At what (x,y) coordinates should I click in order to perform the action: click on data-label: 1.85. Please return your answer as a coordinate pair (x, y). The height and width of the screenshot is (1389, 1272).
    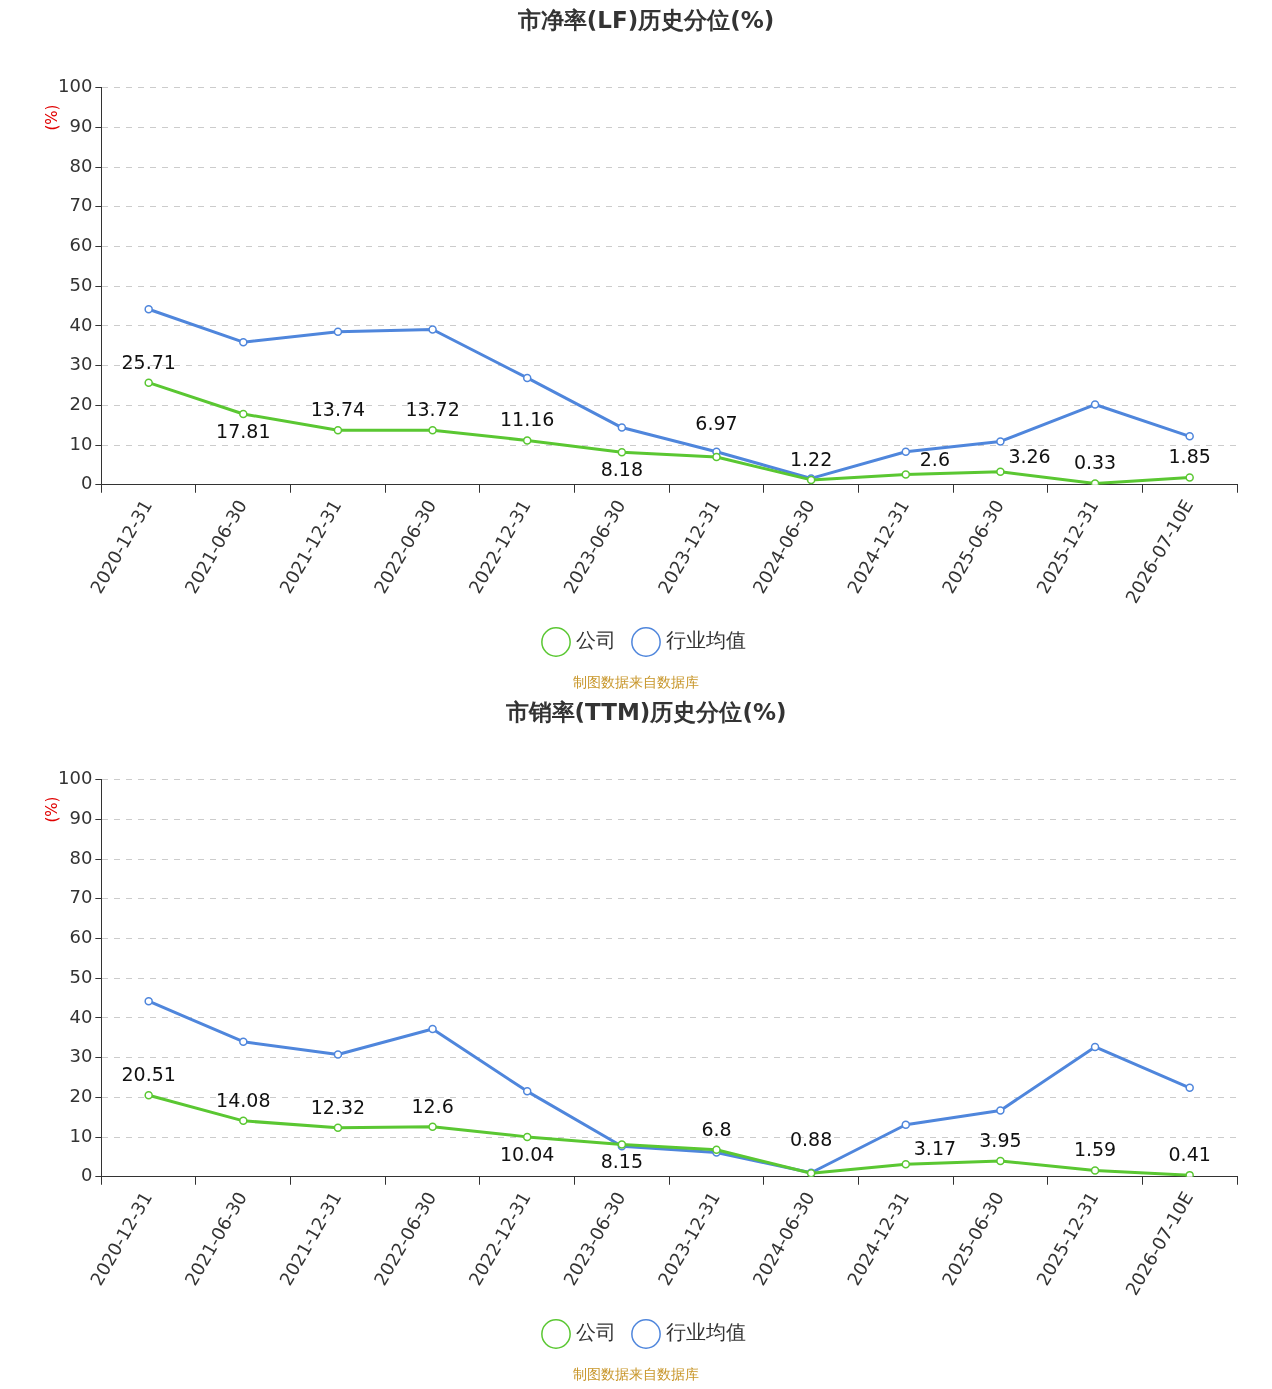
    Looking at the image, I should click on (1189, 456).